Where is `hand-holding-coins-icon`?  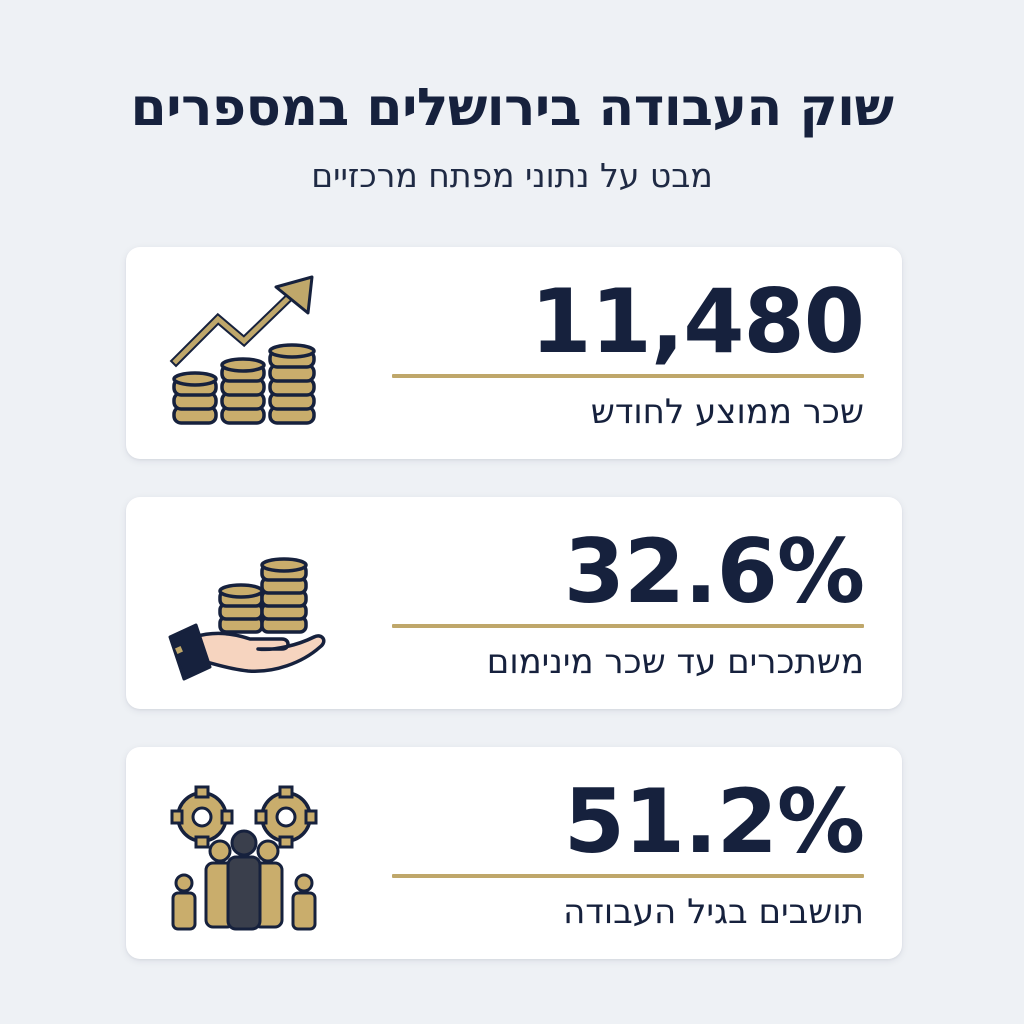
hand-holding-coins-icon is located at coordinates (244, 603).